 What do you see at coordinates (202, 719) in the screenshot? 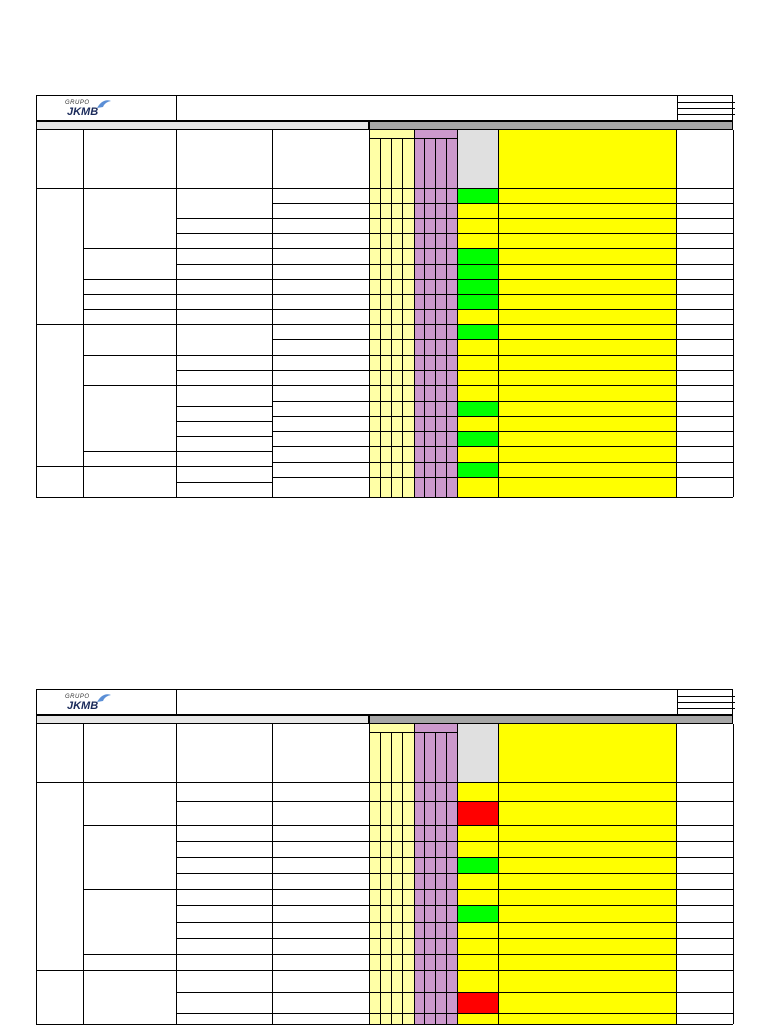
I see `section-band-left` at bounding box center [202, 719].